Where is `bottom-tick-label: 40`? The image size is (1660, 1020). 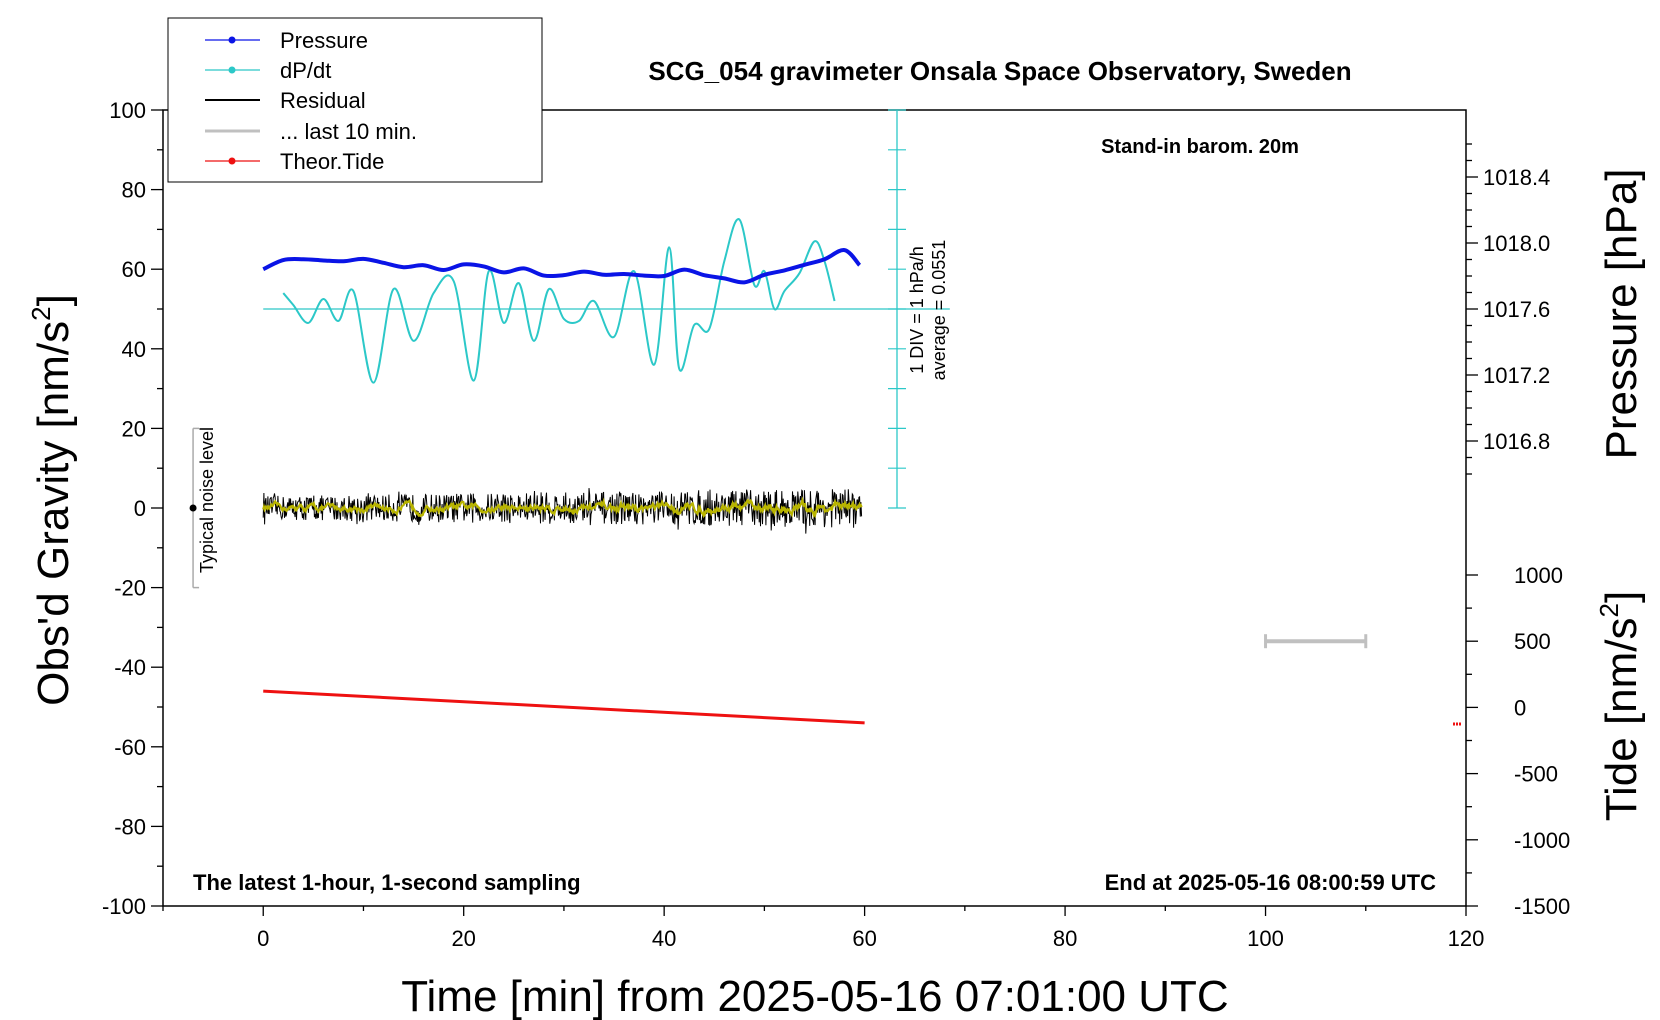
bottom-tick-label: 40 is located at coordinates (664, 938).